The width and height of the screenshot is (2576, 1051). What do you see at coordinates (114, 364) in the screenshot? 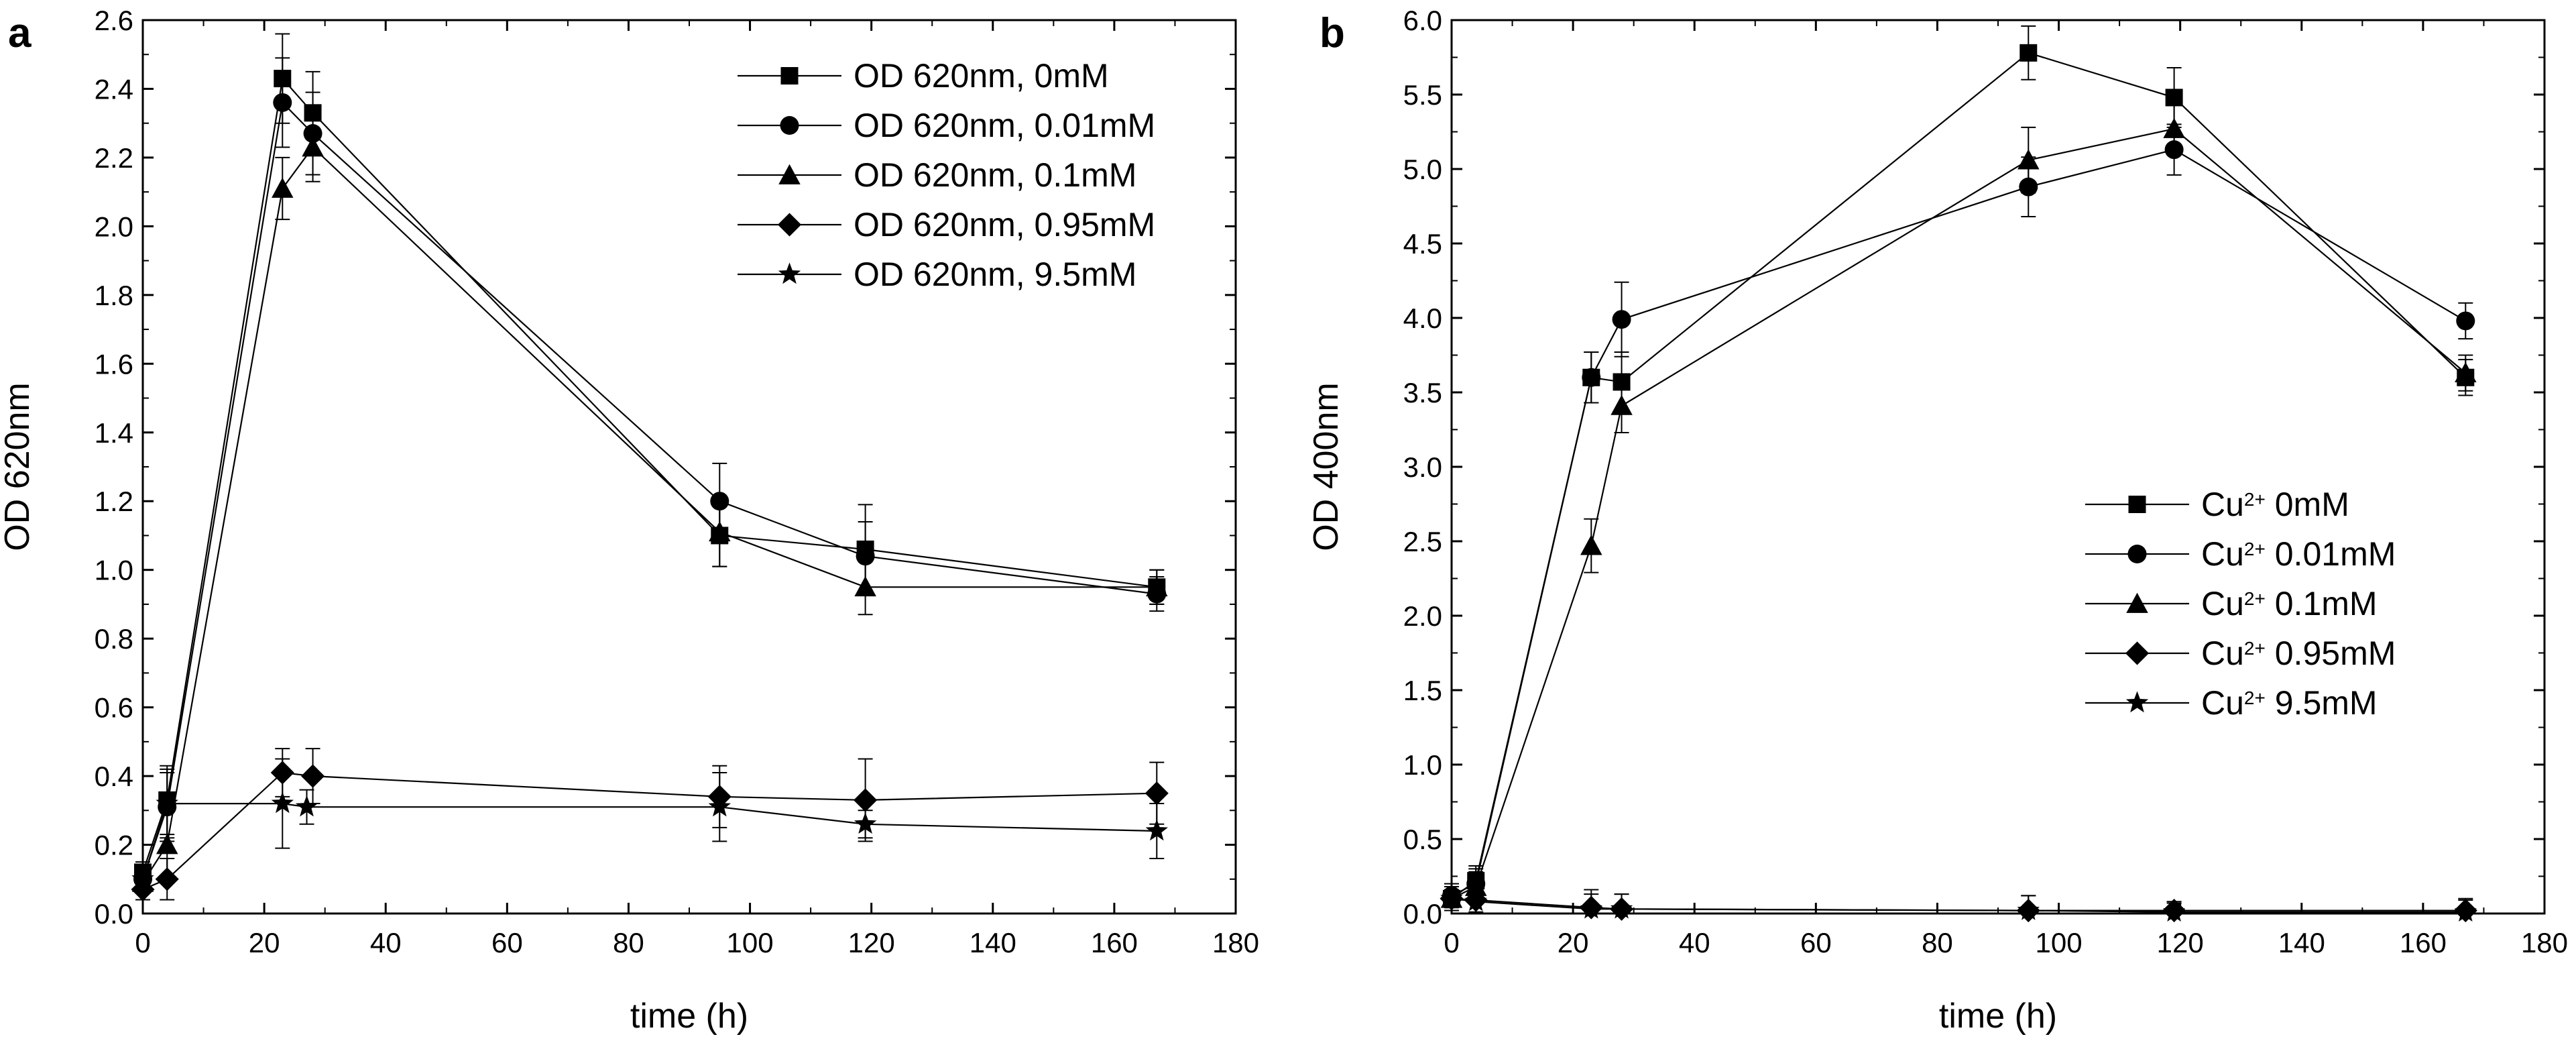
I see `y-tick-label: 1.6` at bounding box center [114, 364].